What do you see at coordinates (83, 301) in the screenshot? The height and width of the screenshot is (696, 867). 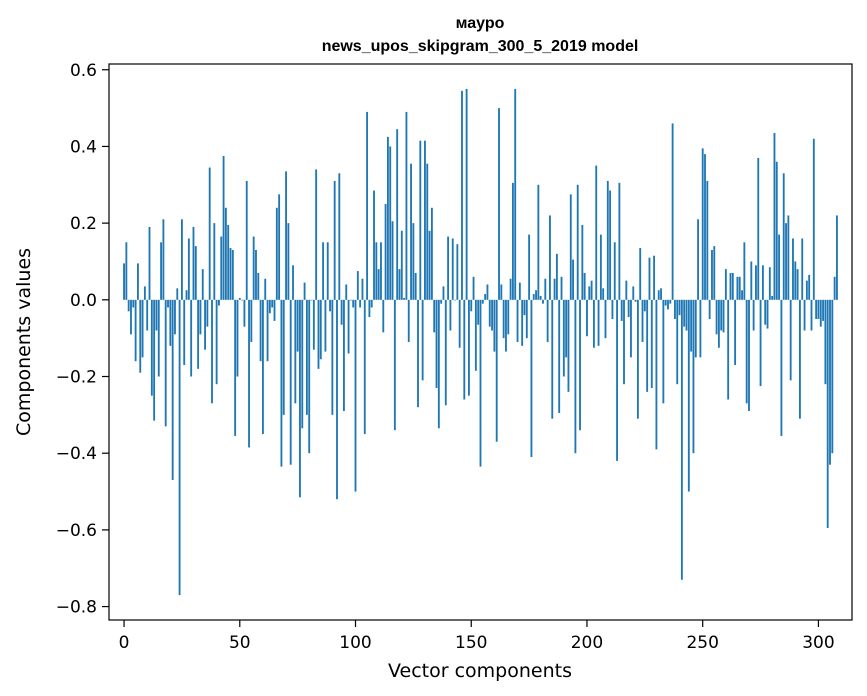 I see `y-tick-label: 0.0` at bounding box center [83, 301].